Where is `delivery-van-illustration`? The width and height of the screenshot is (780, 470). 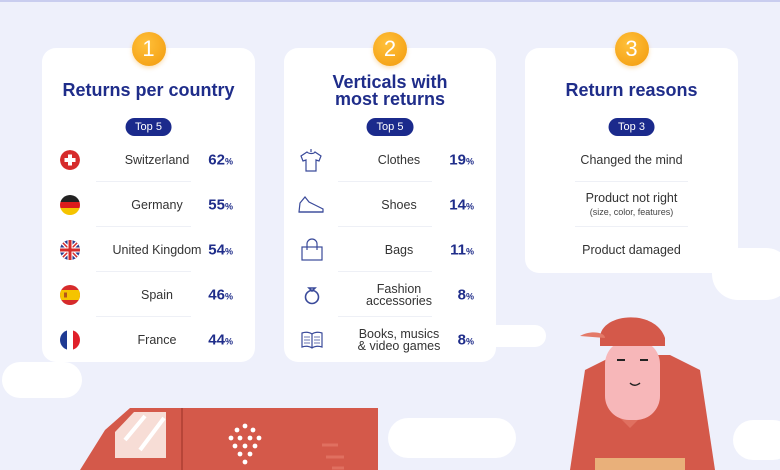
delivery-van-illustration is located at coordinates (229, 439).